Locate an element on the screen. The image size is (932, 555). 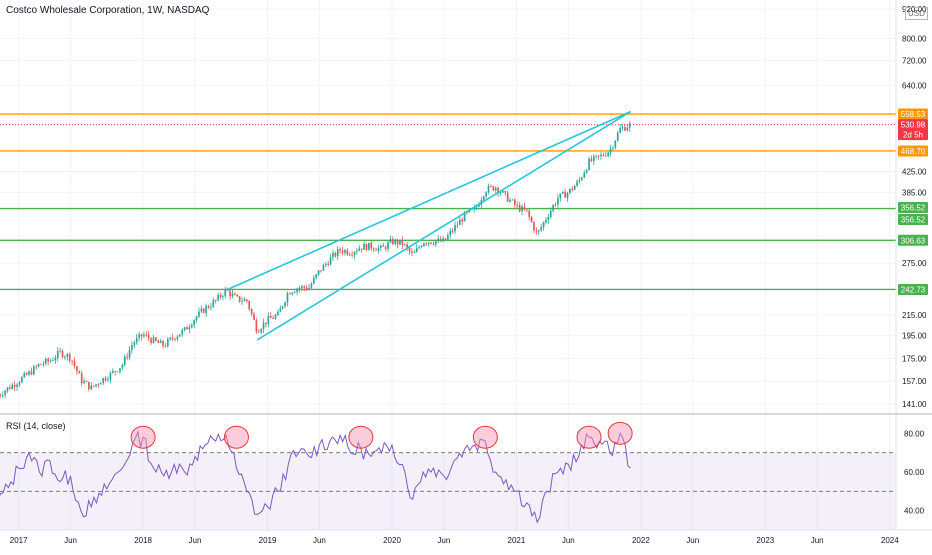
rsi-circles is located at coordinates (381, 435).